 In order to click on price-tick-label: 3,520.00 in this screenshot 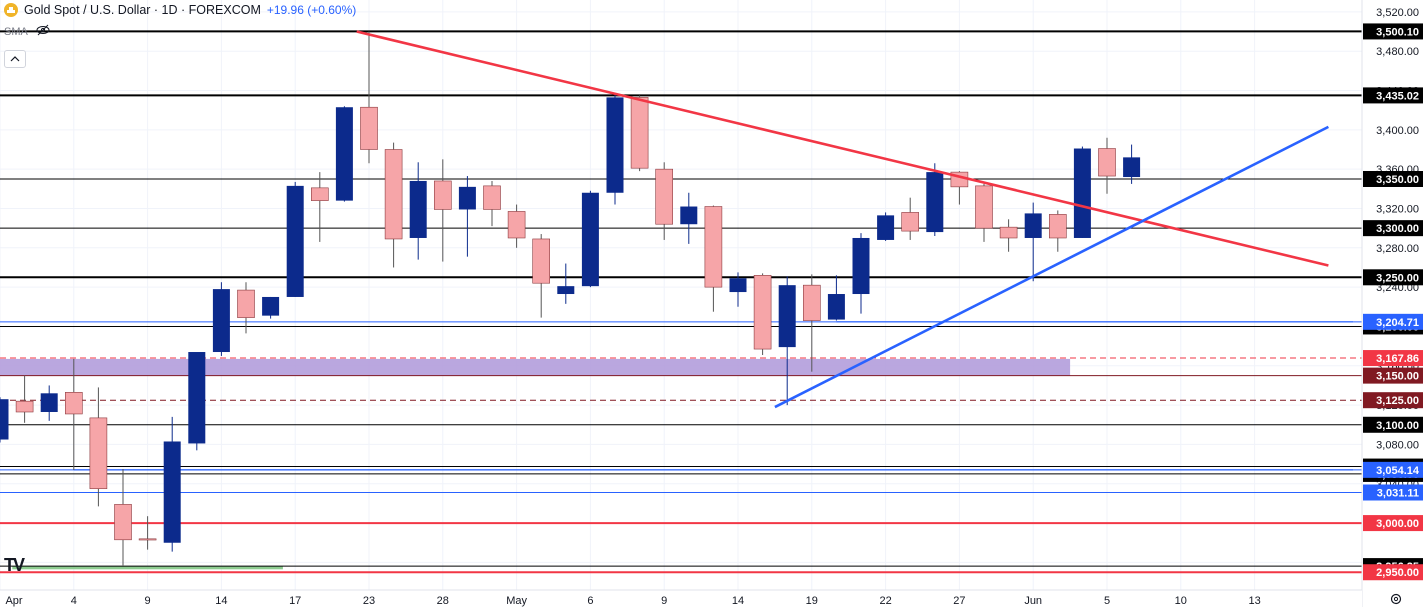, I will do `click(1397, 13)`.